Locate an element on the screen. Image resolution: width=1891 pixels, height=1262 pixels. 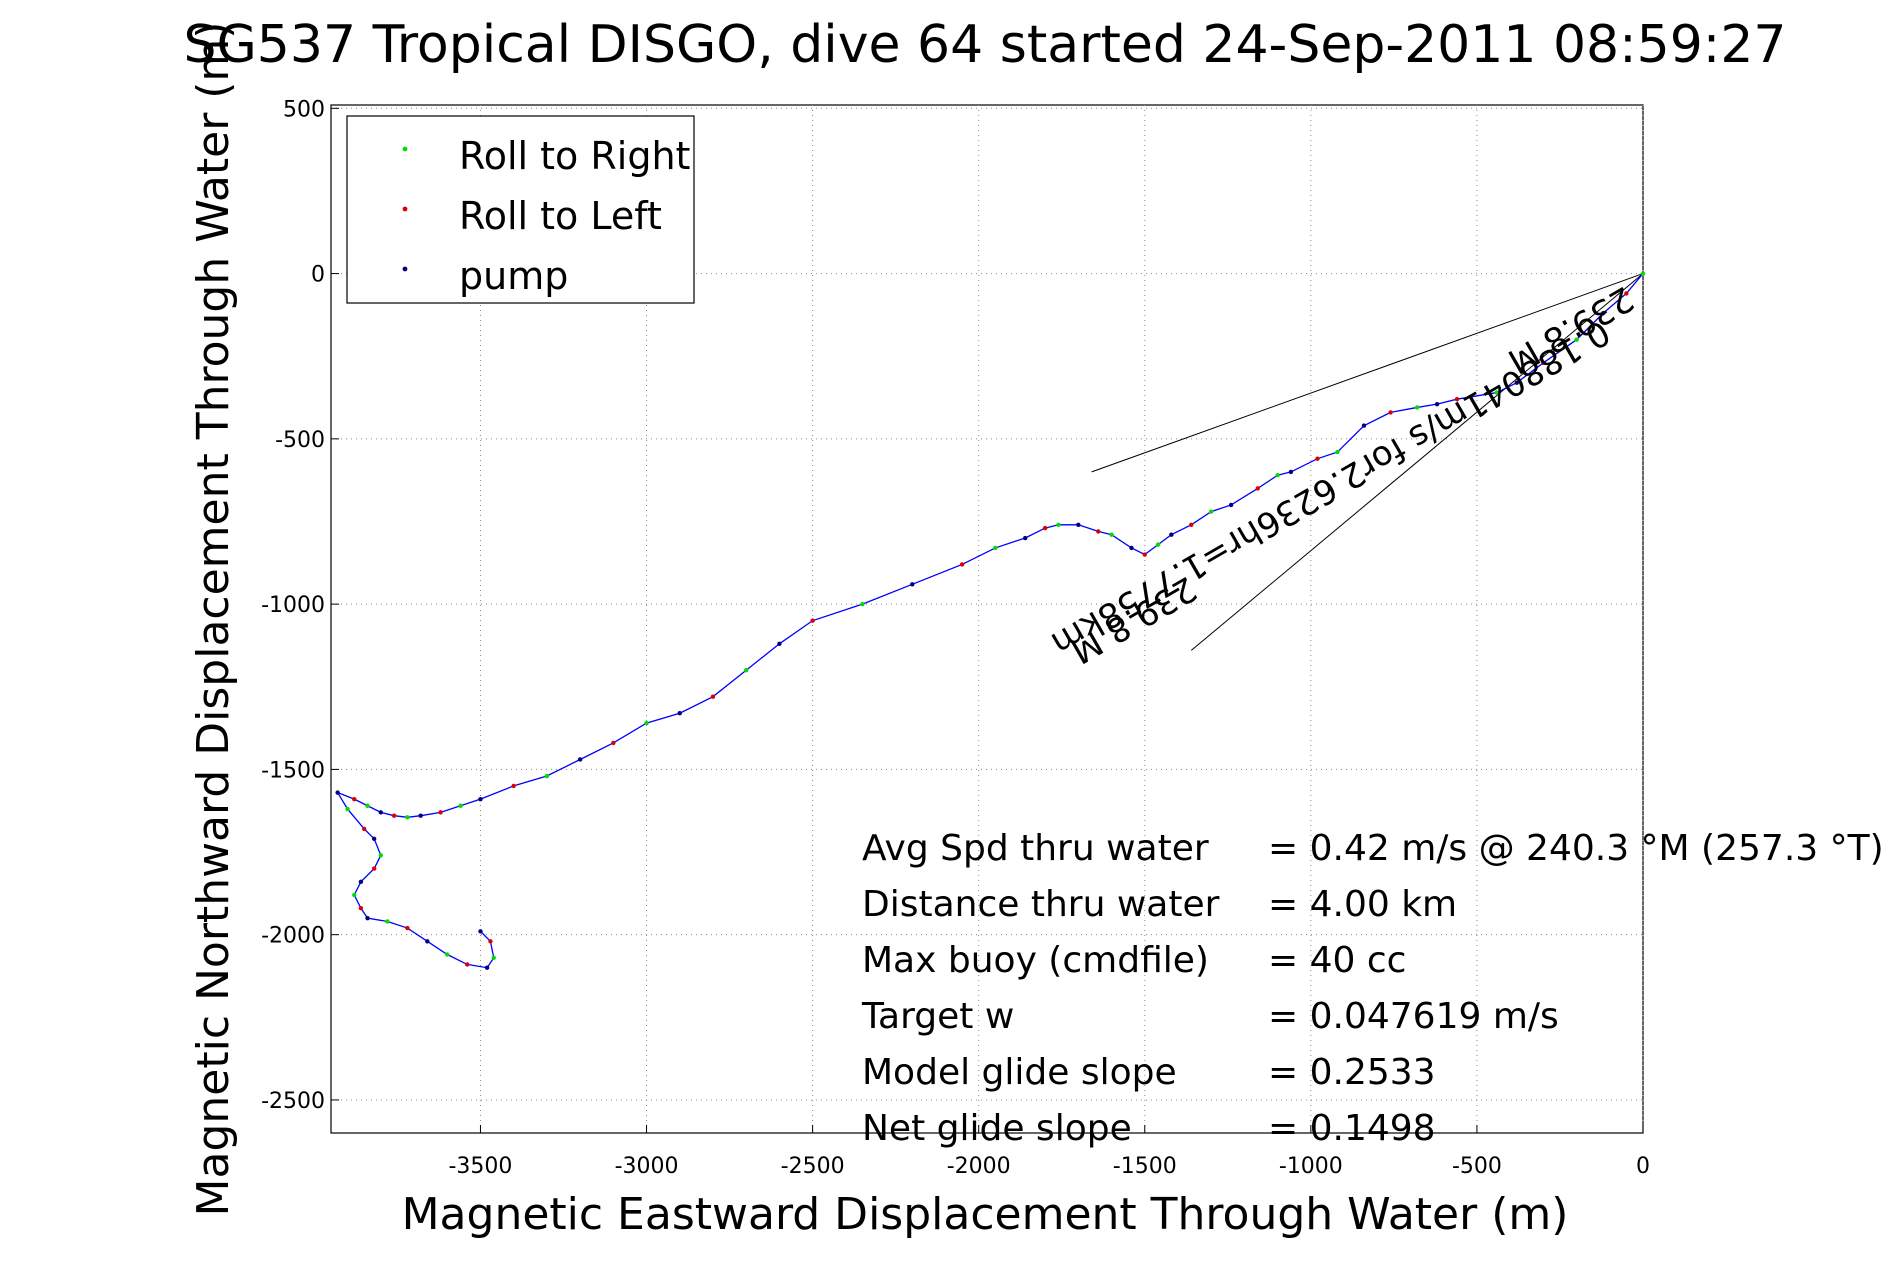
stat-label: Net glide slope is located at coordinates (997, 1128).